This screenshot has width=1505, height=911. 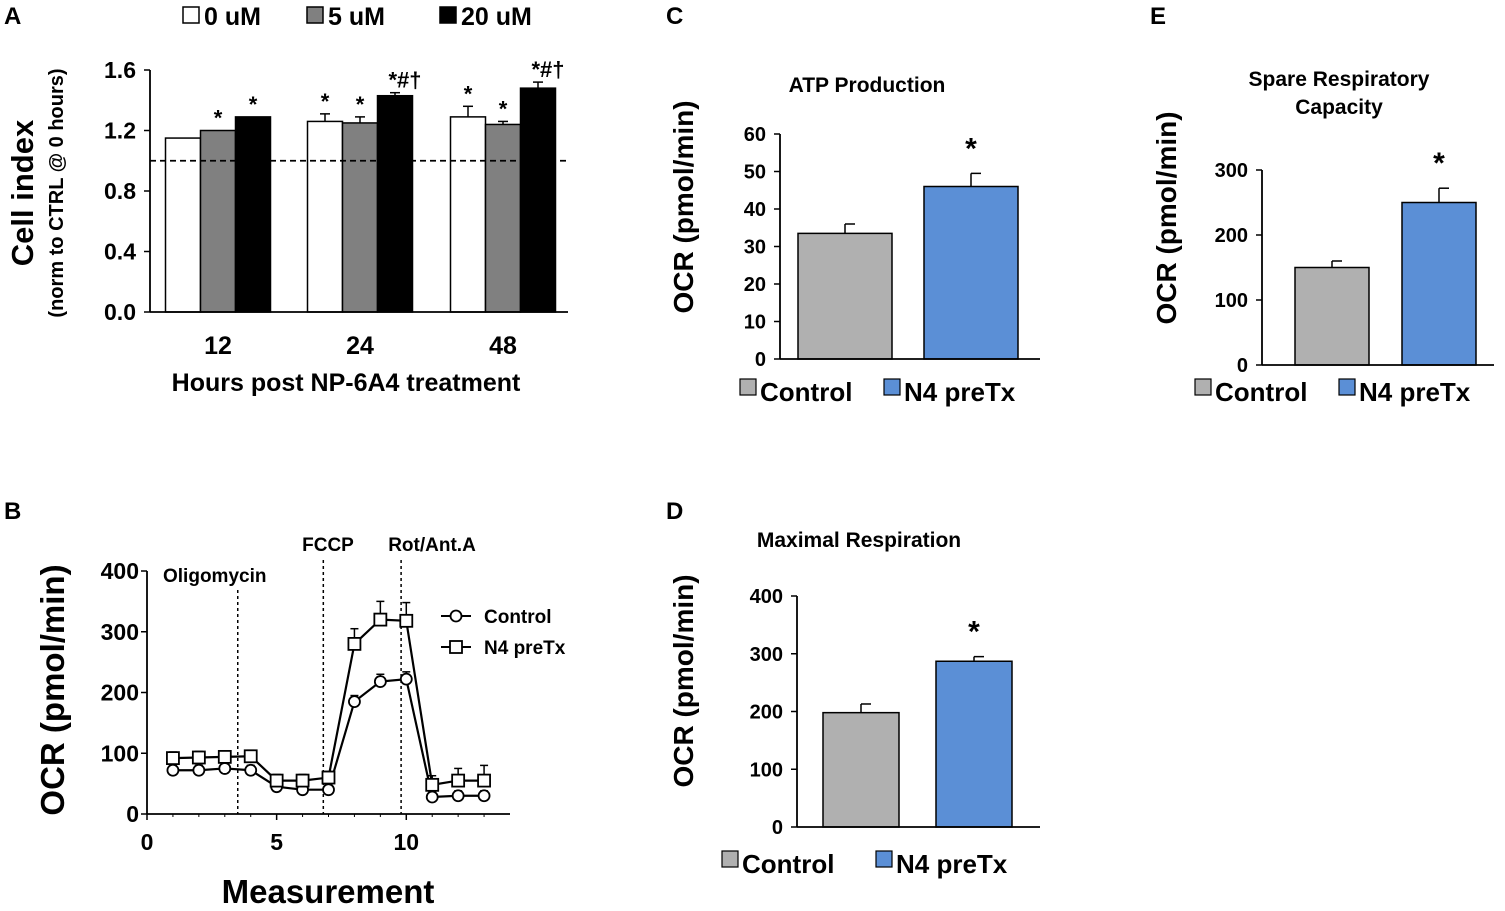 I want to click on panel-b-letter: B, so click(x=12, y=511).